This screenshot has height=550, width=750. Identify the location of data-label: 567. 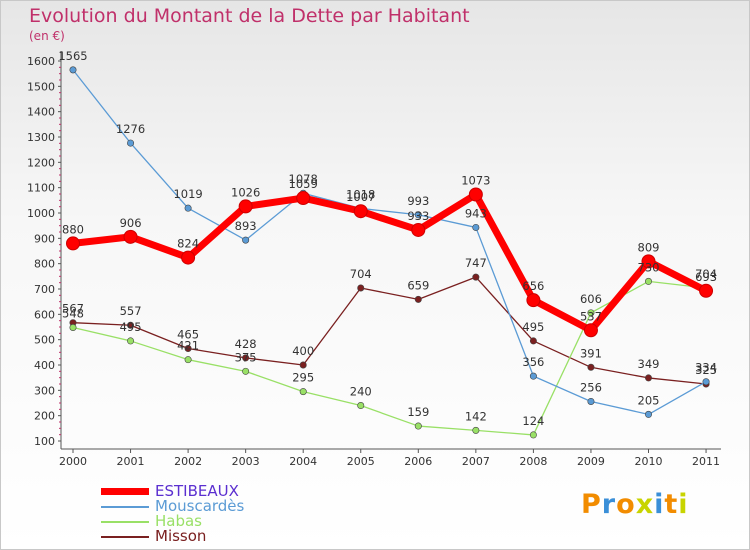
(73, 309).